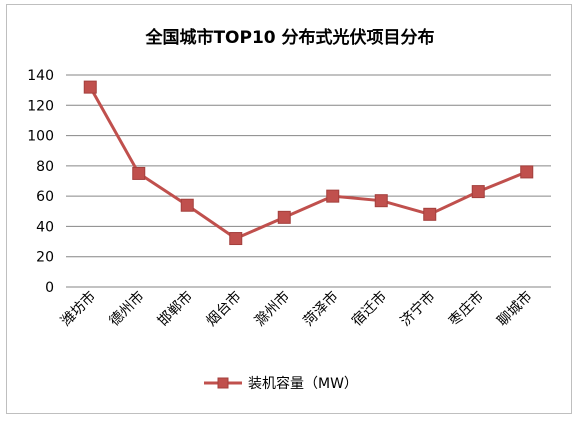 The image size is (579, 421). Describe the element at coordinates (296, 309) in the screenshot. I see `x-axis-categories: 潍坊市 德州市 邯郸市 烟台市 滁州市 菏泽市 宿迁市 济宁市 枣庄市 聊城市` at that location.